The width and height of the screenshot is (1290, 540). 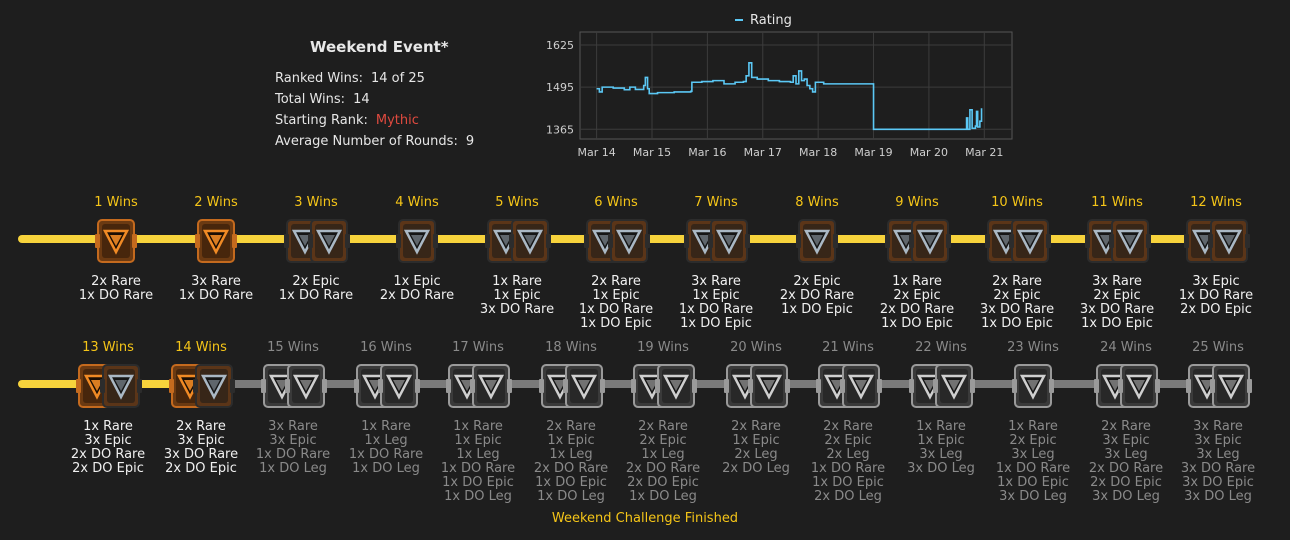 I want to click on reward-step: 12 Wins 3x Epic 1x DO Rare 2x DO Epic, so click(x=1216, y=256).